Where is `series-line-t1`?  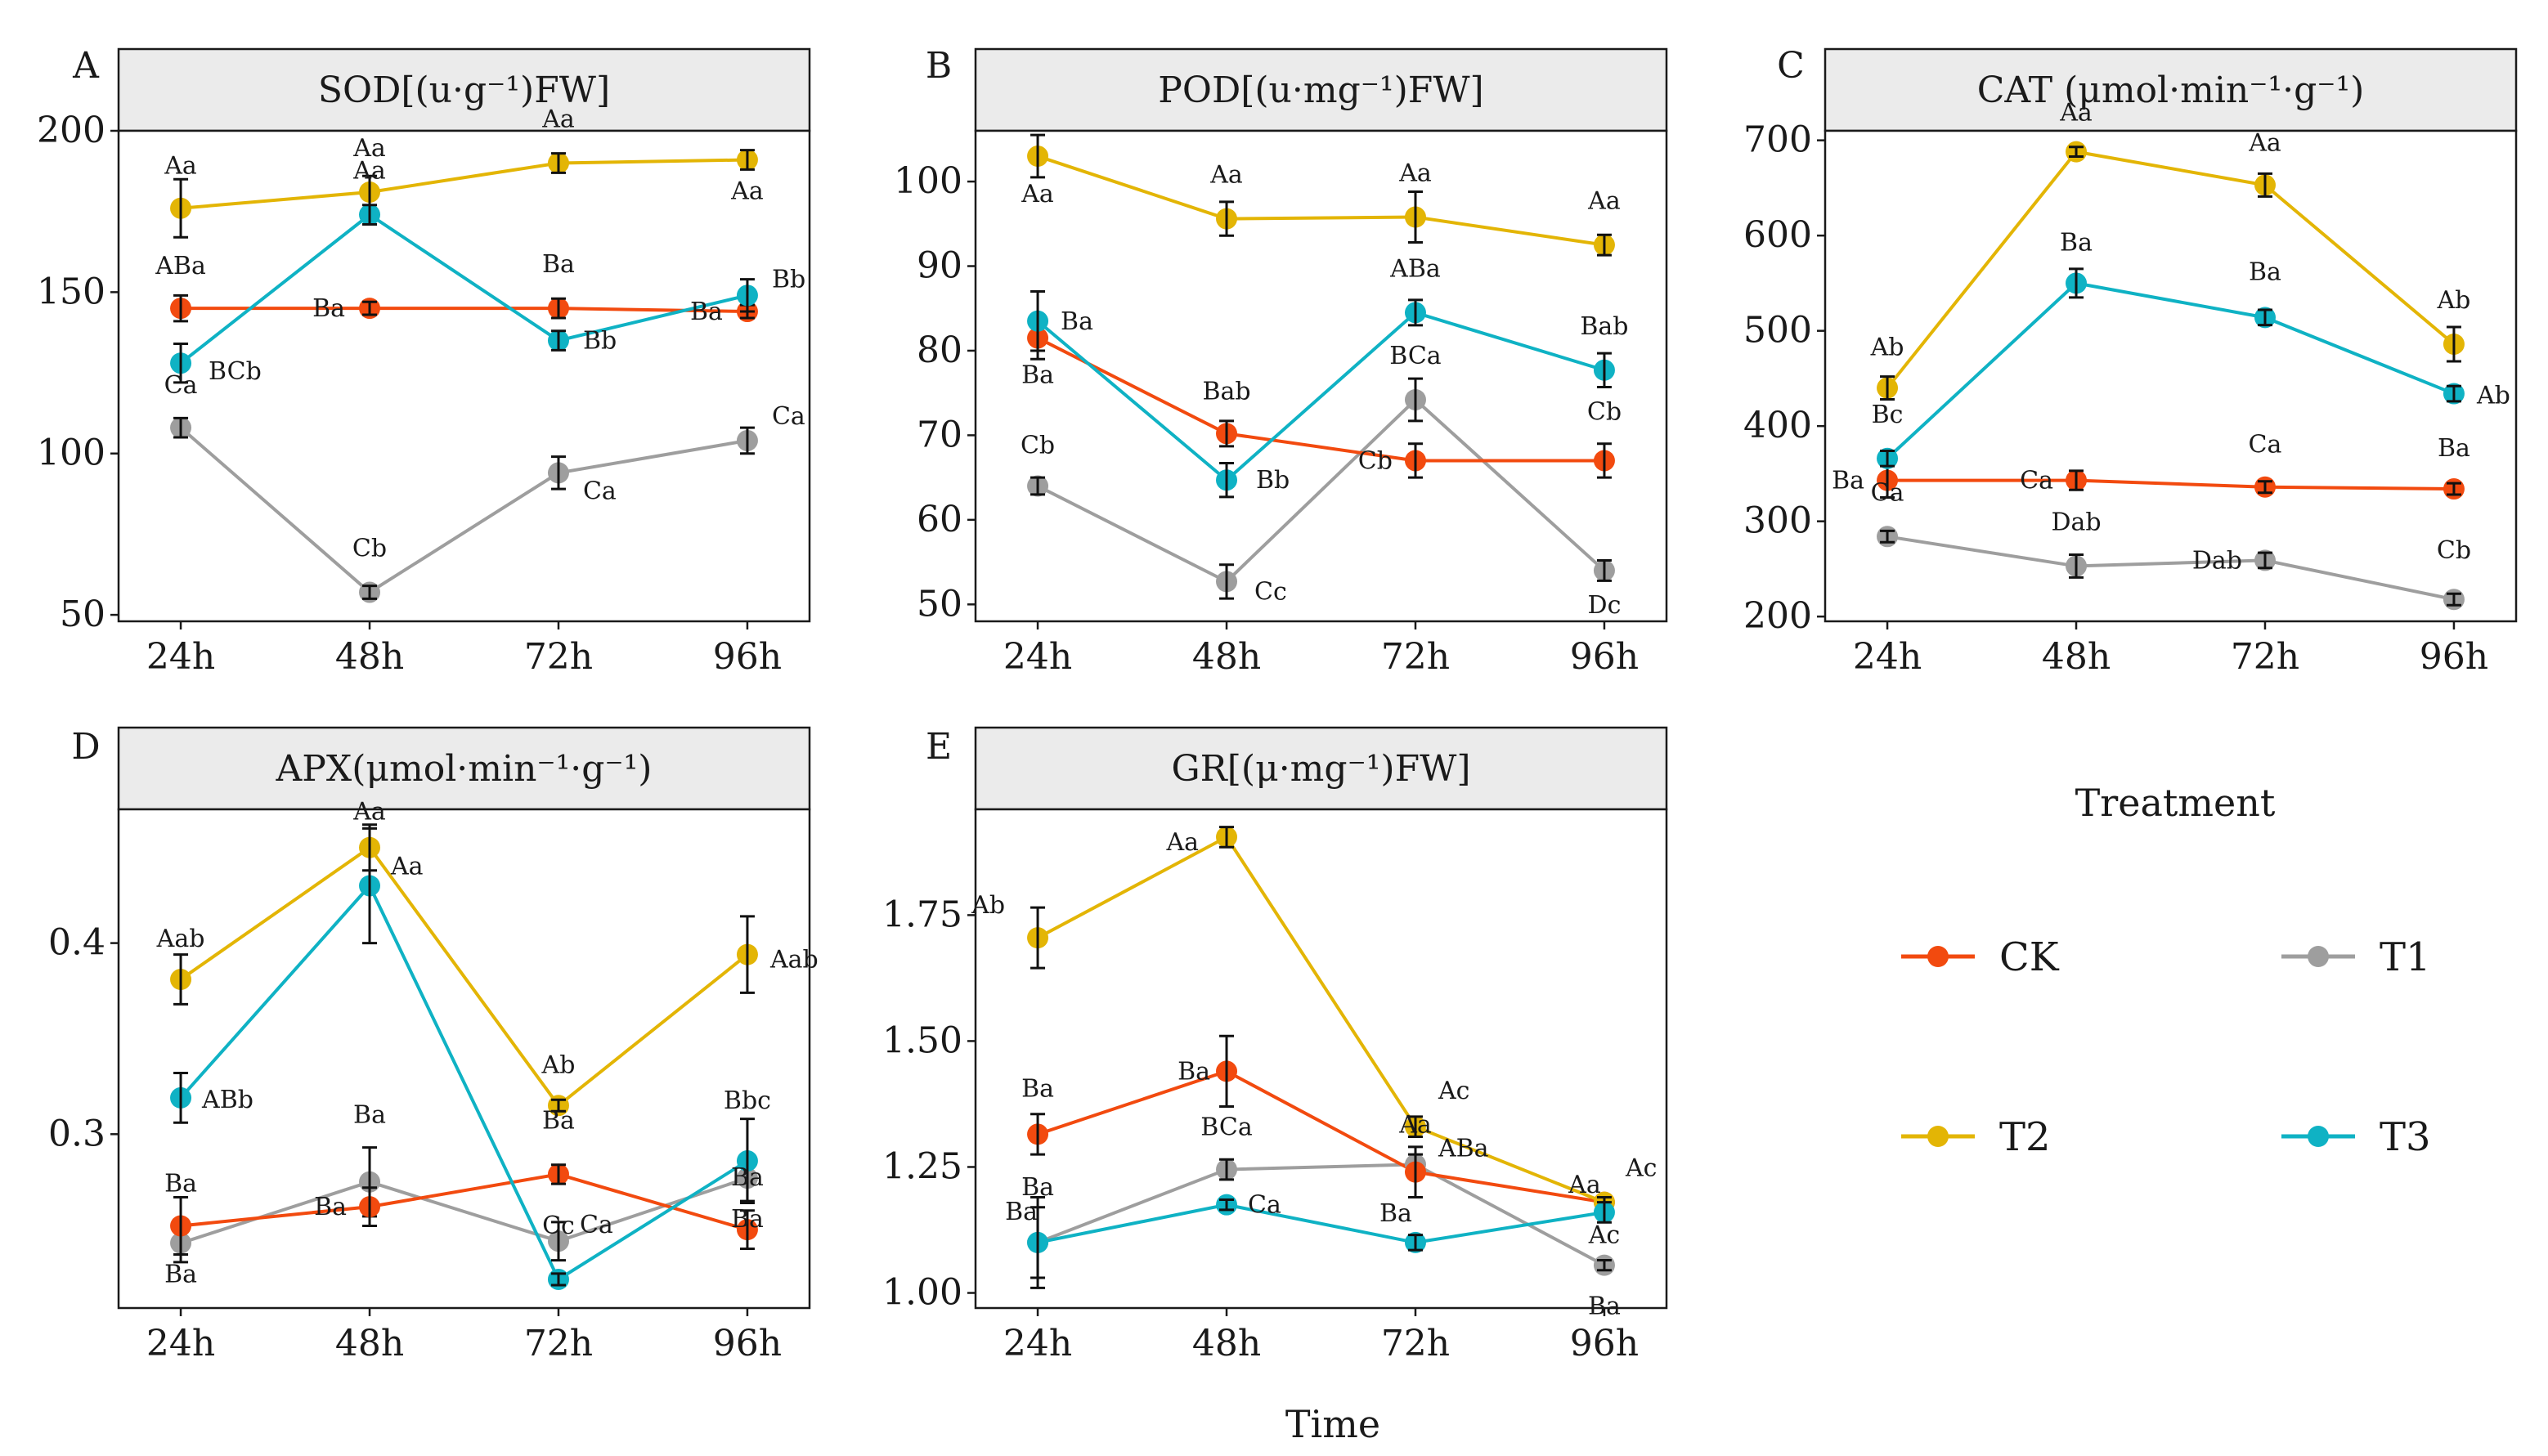
series-line-t1 is located at coordinates (464, 1210).